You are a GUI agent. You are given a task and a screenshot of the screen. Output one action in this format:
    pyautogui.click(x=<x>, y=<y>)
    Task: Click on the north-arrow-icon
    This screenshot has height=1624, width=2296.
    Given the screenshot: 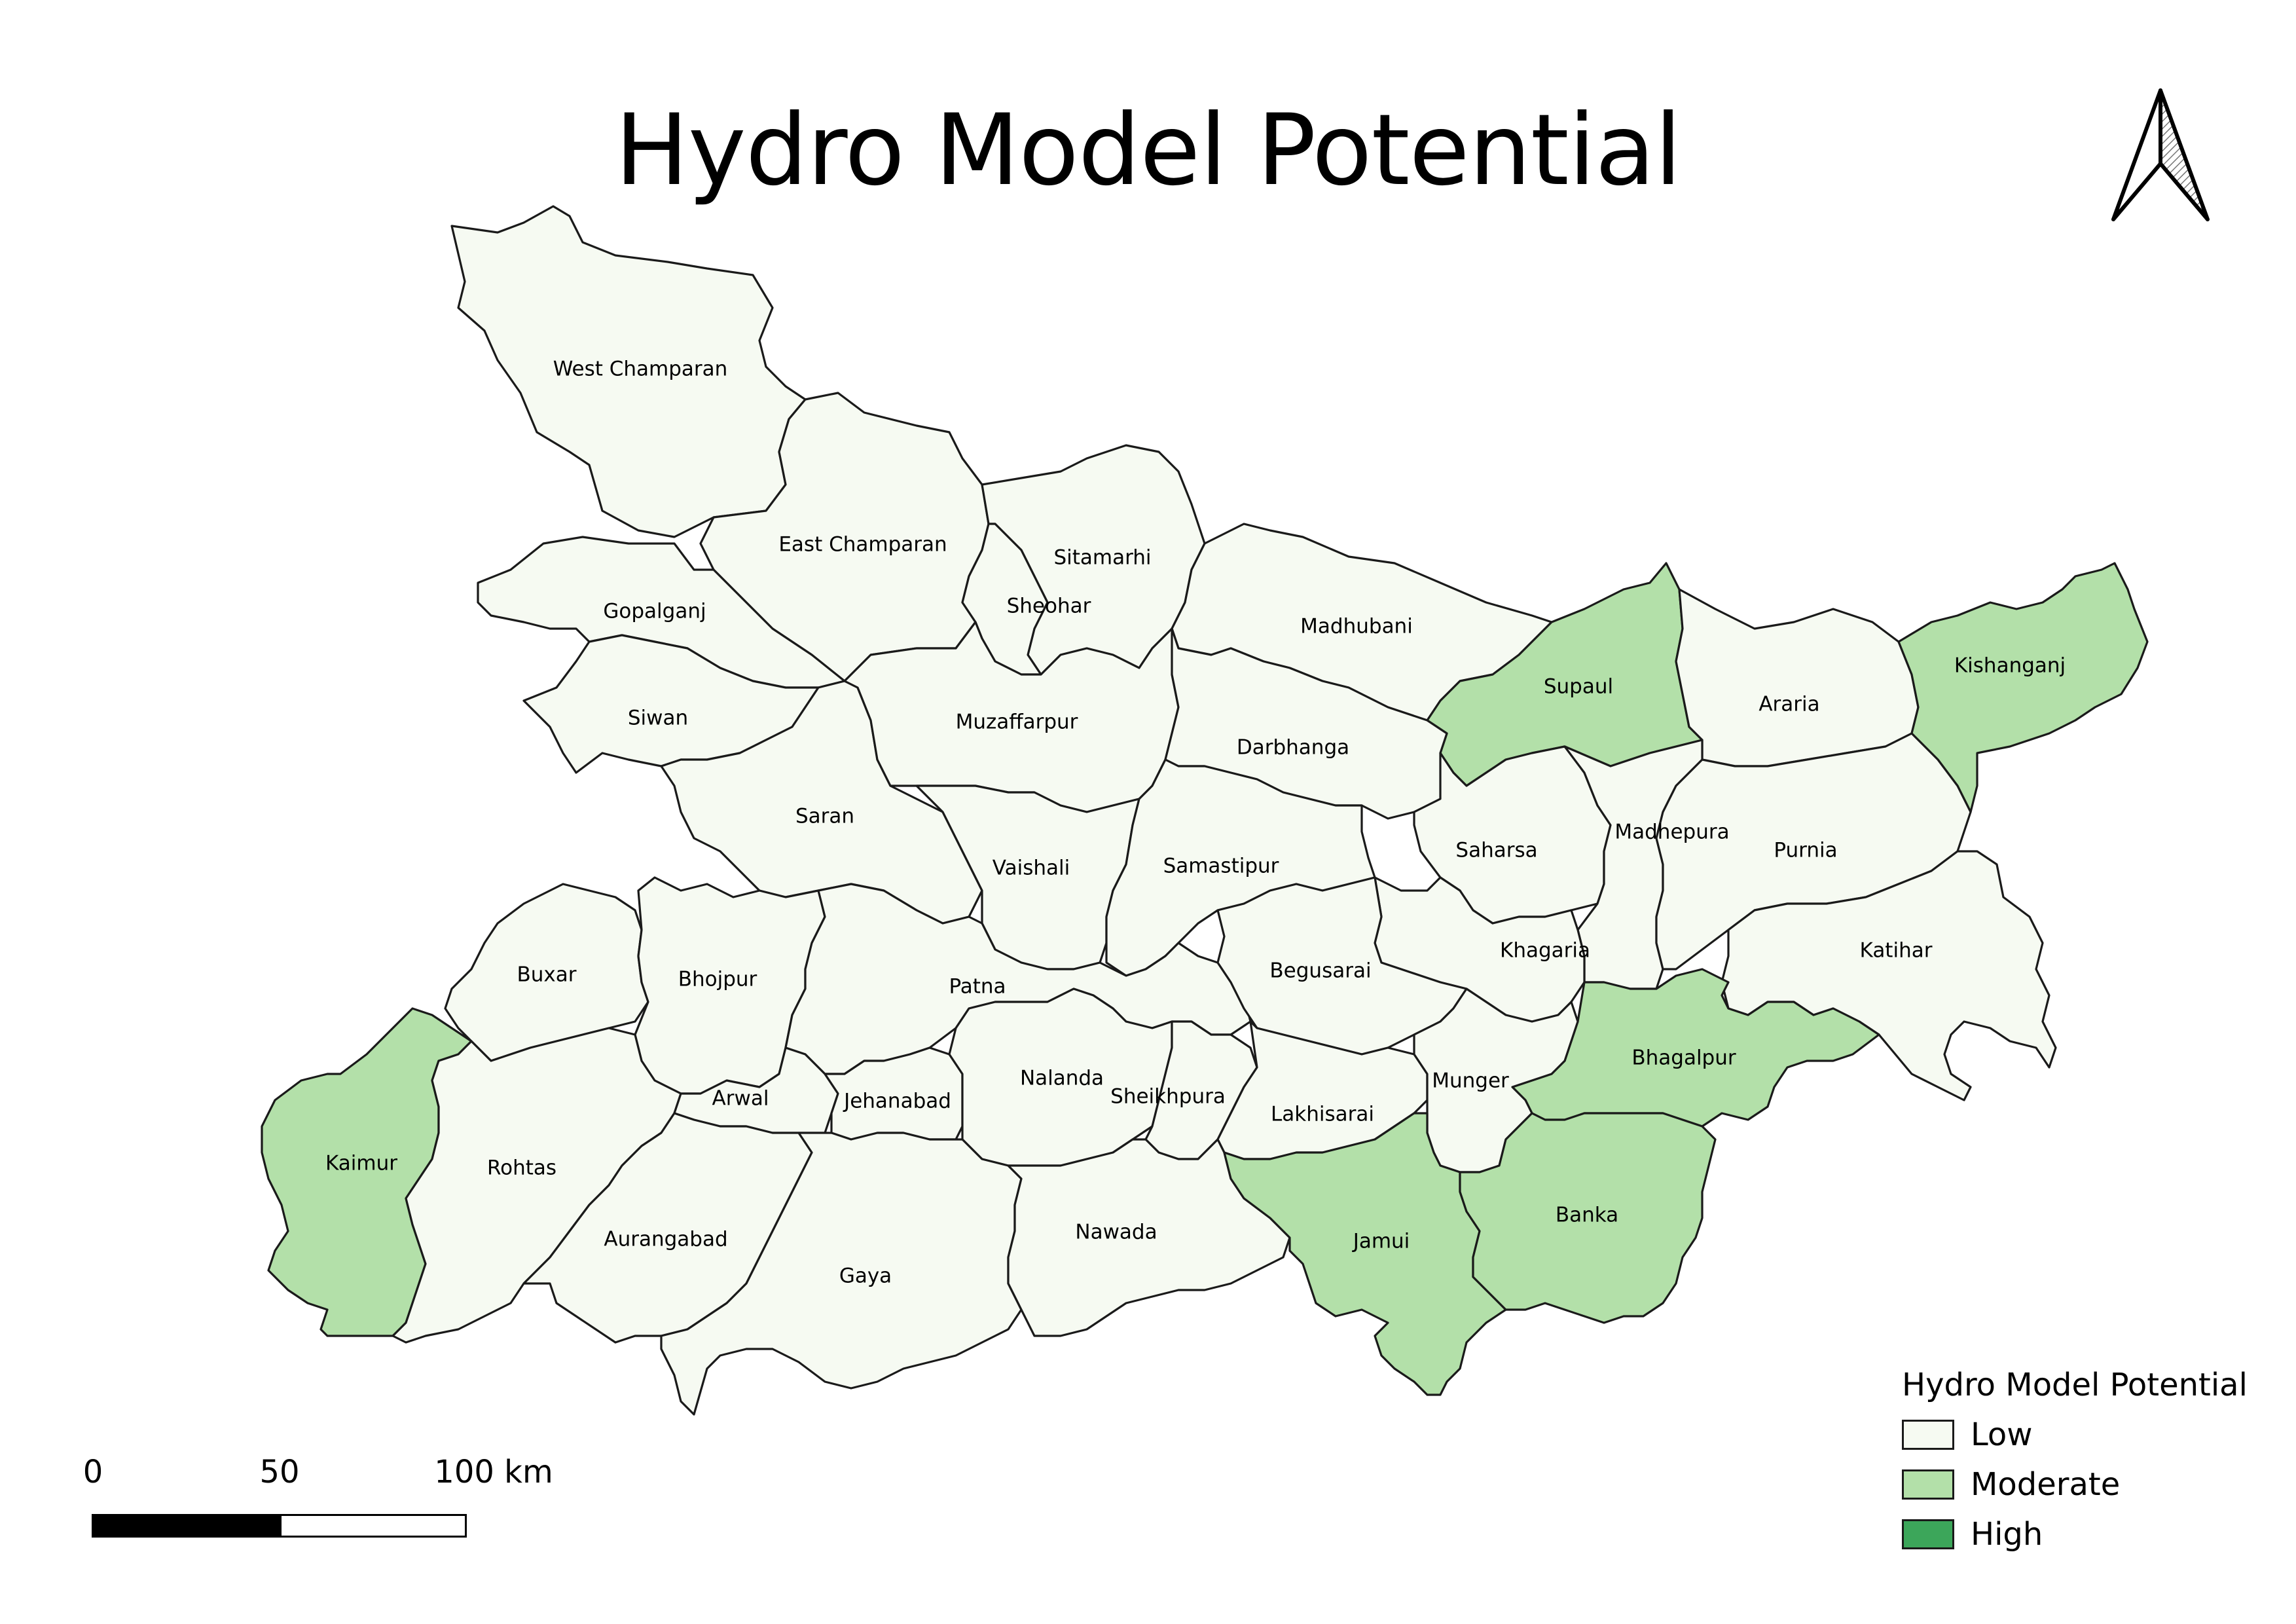 What is the action you would take?
    pyautogui.click(x=2160, y=154)
    